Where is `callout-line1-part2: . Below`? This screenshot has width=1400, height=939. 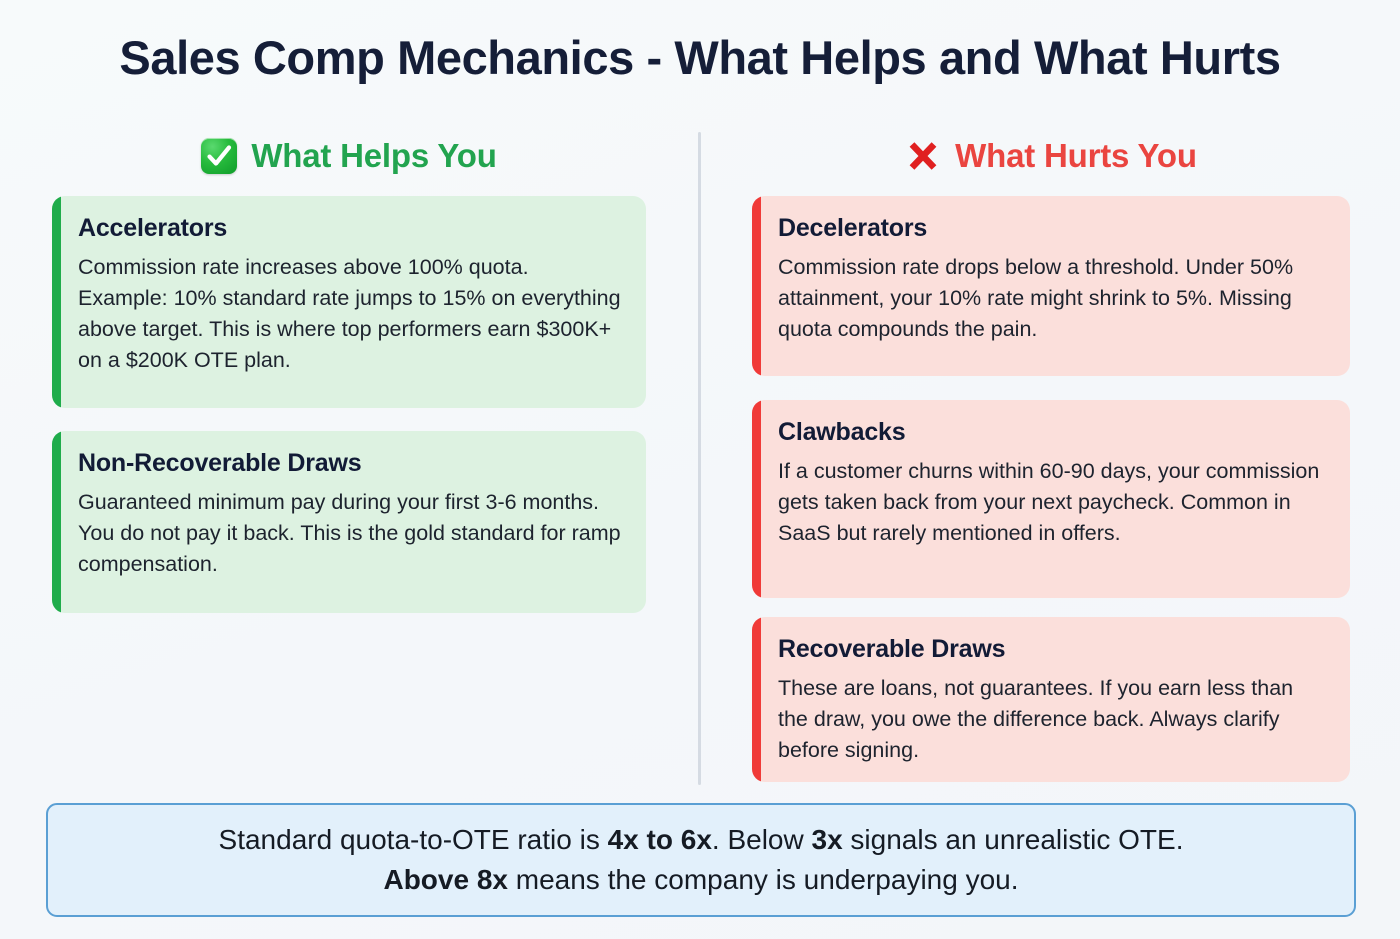
callout-line1-part2: . Below is located at coordinates (761, 840).